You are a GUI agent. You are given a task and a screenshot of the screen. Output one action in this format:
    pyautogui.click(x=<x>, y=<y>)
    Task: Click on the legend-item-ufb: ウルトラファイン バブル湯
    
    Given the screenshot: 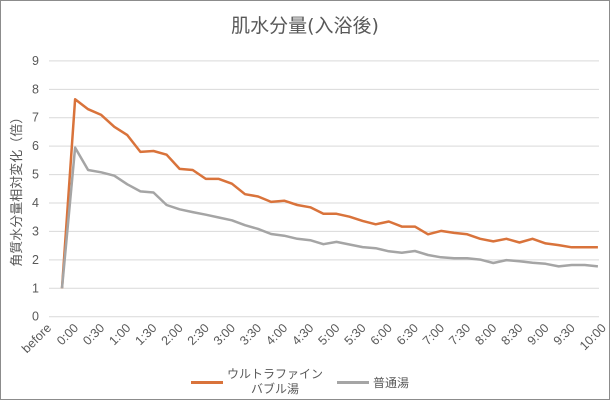 What is the action you would take?
    pyautogui.click(x=257, y=382)
    